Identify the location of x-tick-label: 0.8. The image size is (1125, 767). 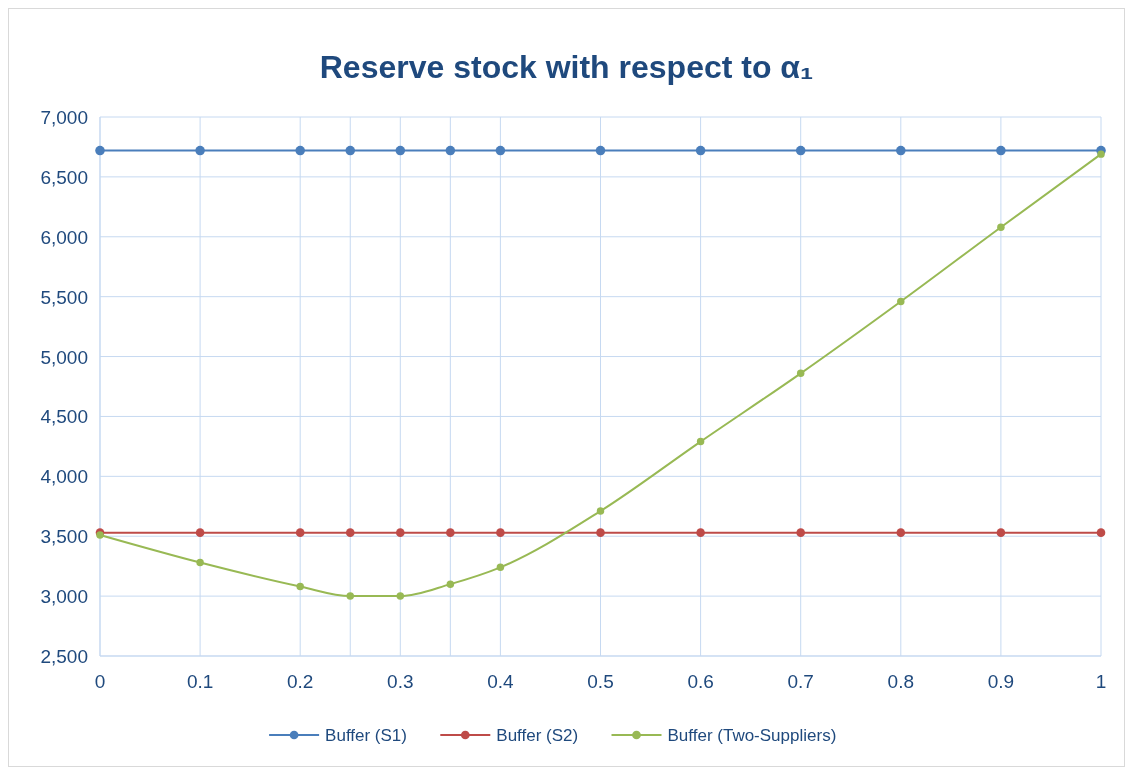
(901, 681).